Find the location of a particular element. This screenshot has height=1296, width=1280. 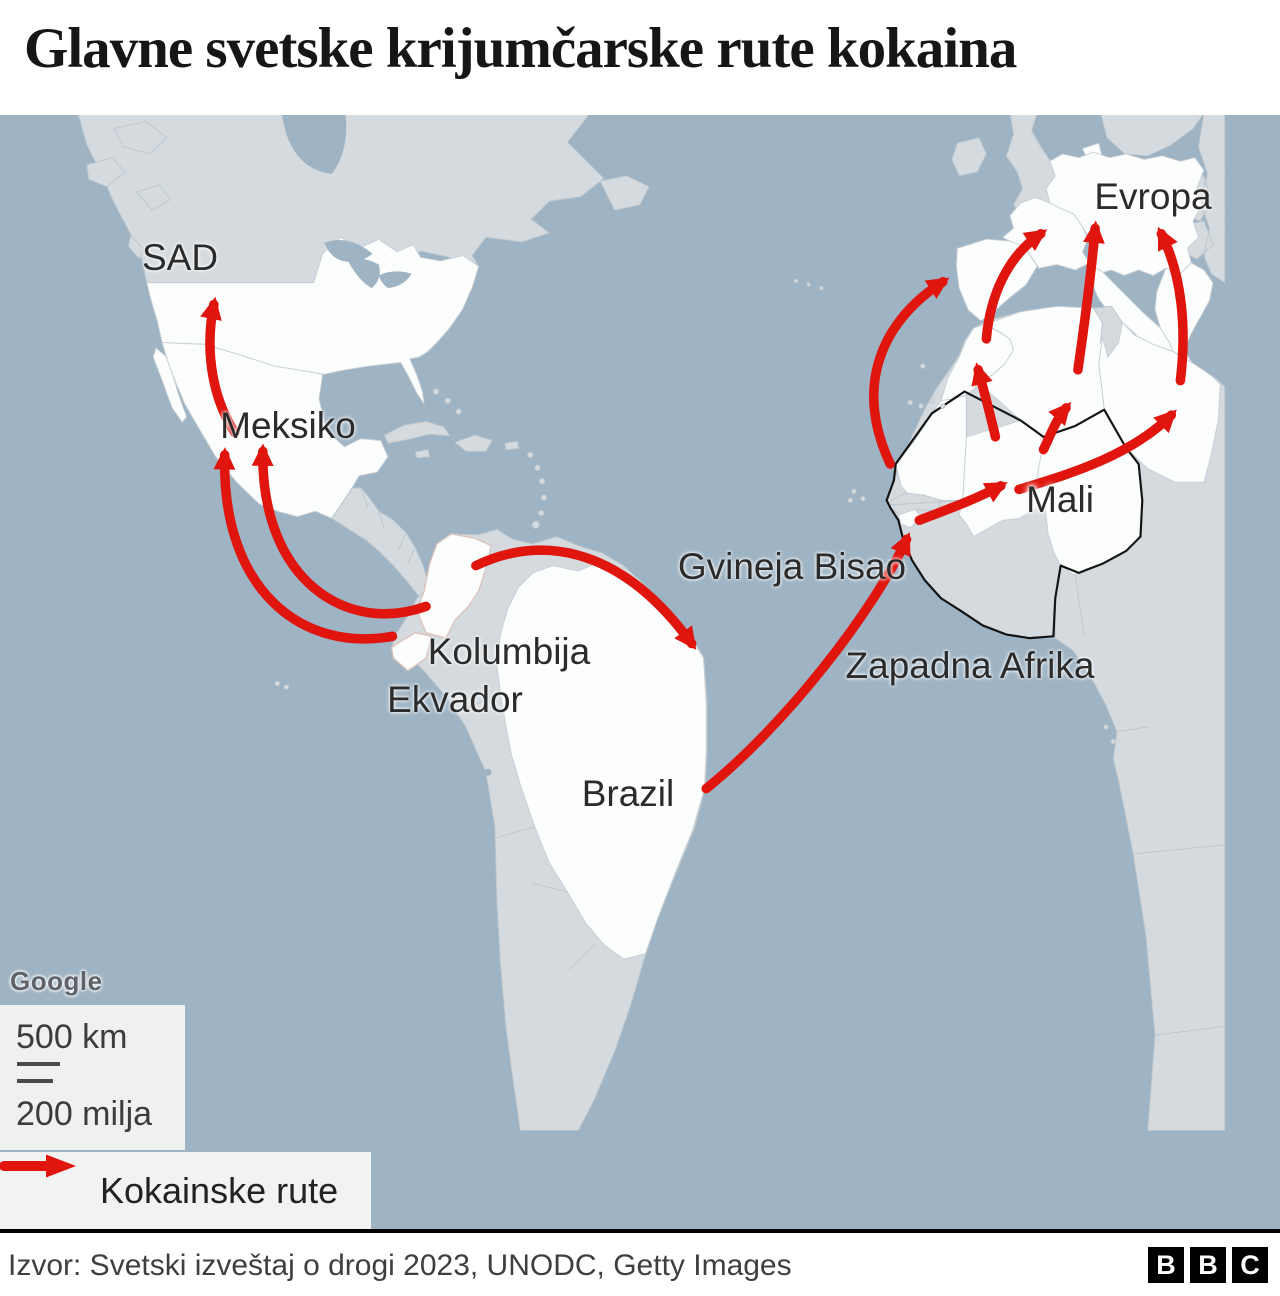

map-scale: 500 km 200 milja is located at coordinates (92, 1077).